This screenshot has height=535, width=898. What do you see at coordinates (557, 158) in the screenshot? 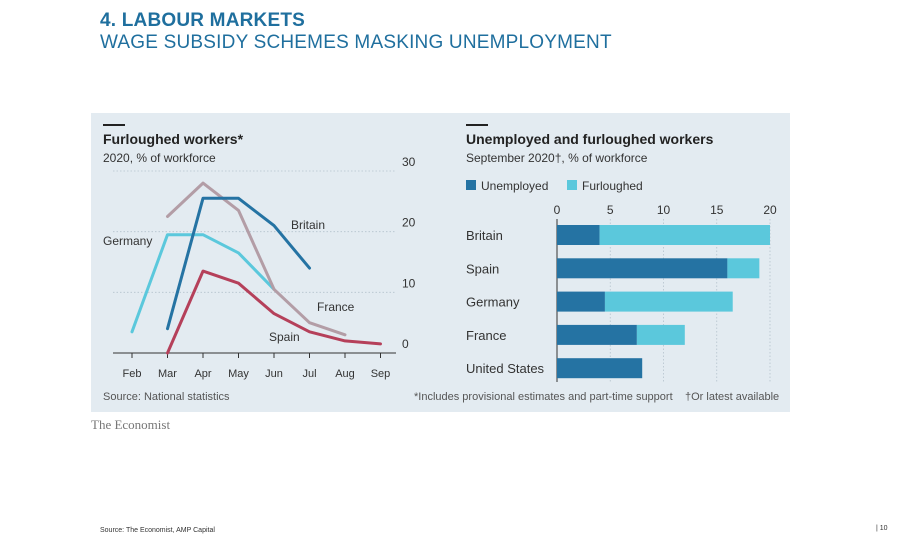
I see `bar-chart-subtitle: September 2020†, % of workforce` at bounding box center [557, 158].